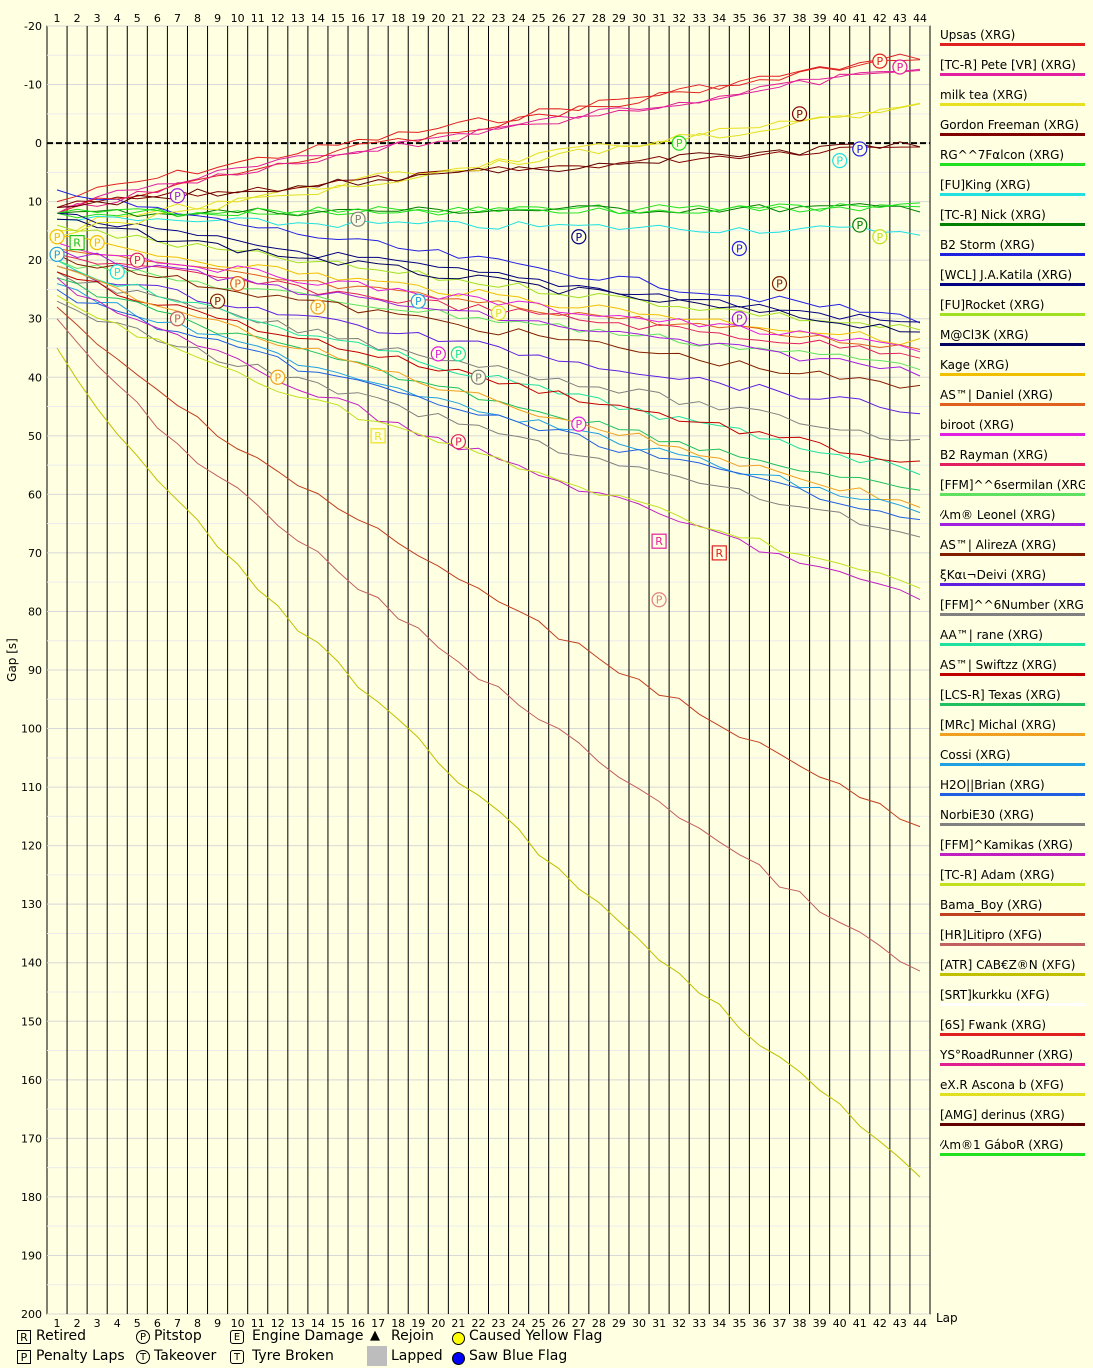 Image resolution: width=1093 pixels, height=1368 pixels. Describe the element at coordinates (984, 335) in the screenshot. I see `legend-label: M@Cl3K (XRG)` at that location.